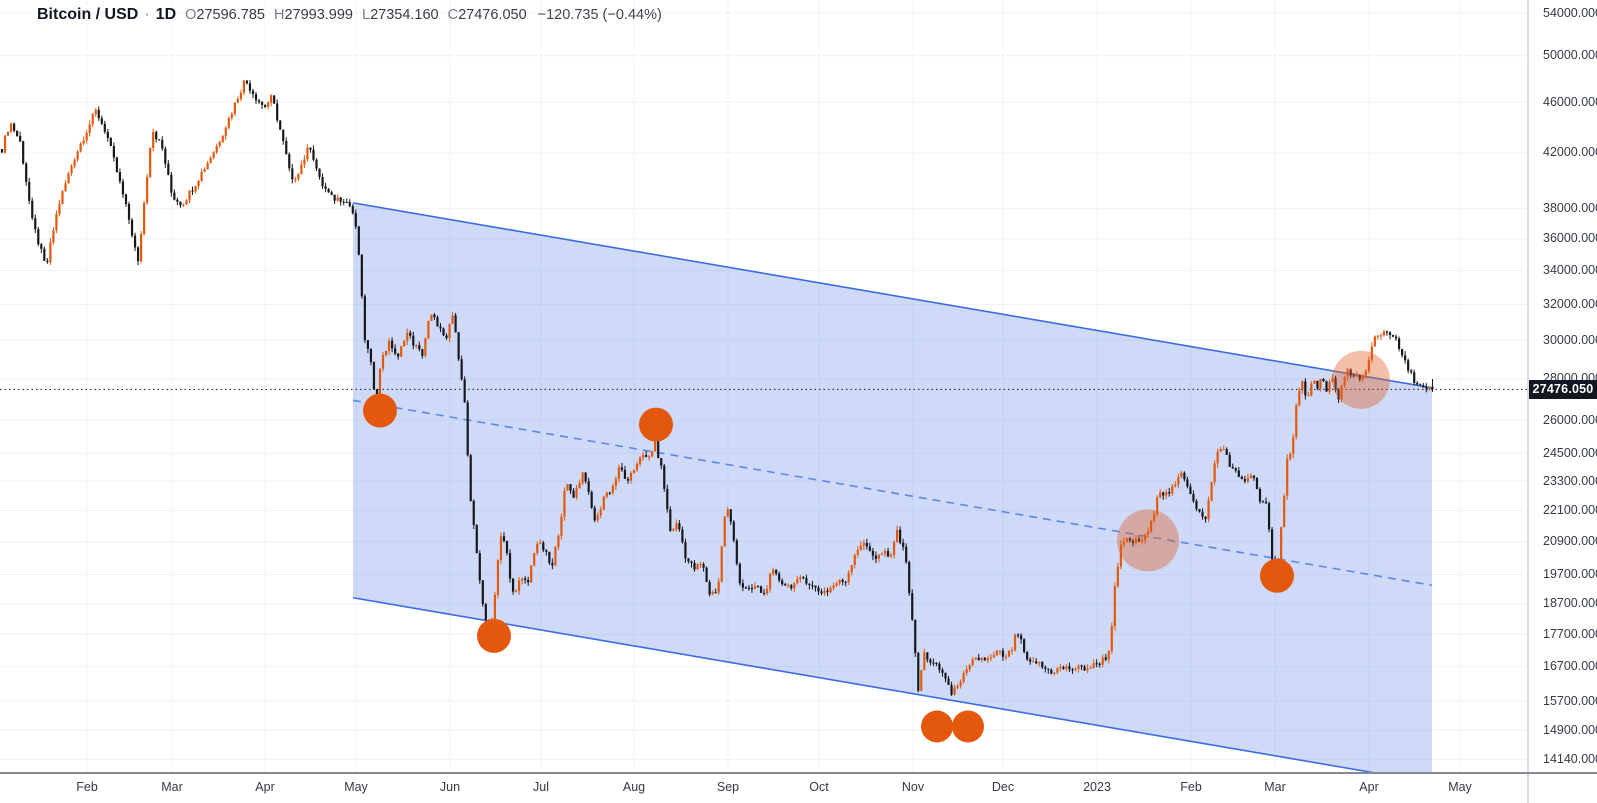 The height and width of the screenshot is (803, 1597). I want to click on price-tick-label: 26000.000, so click(1570, 419).